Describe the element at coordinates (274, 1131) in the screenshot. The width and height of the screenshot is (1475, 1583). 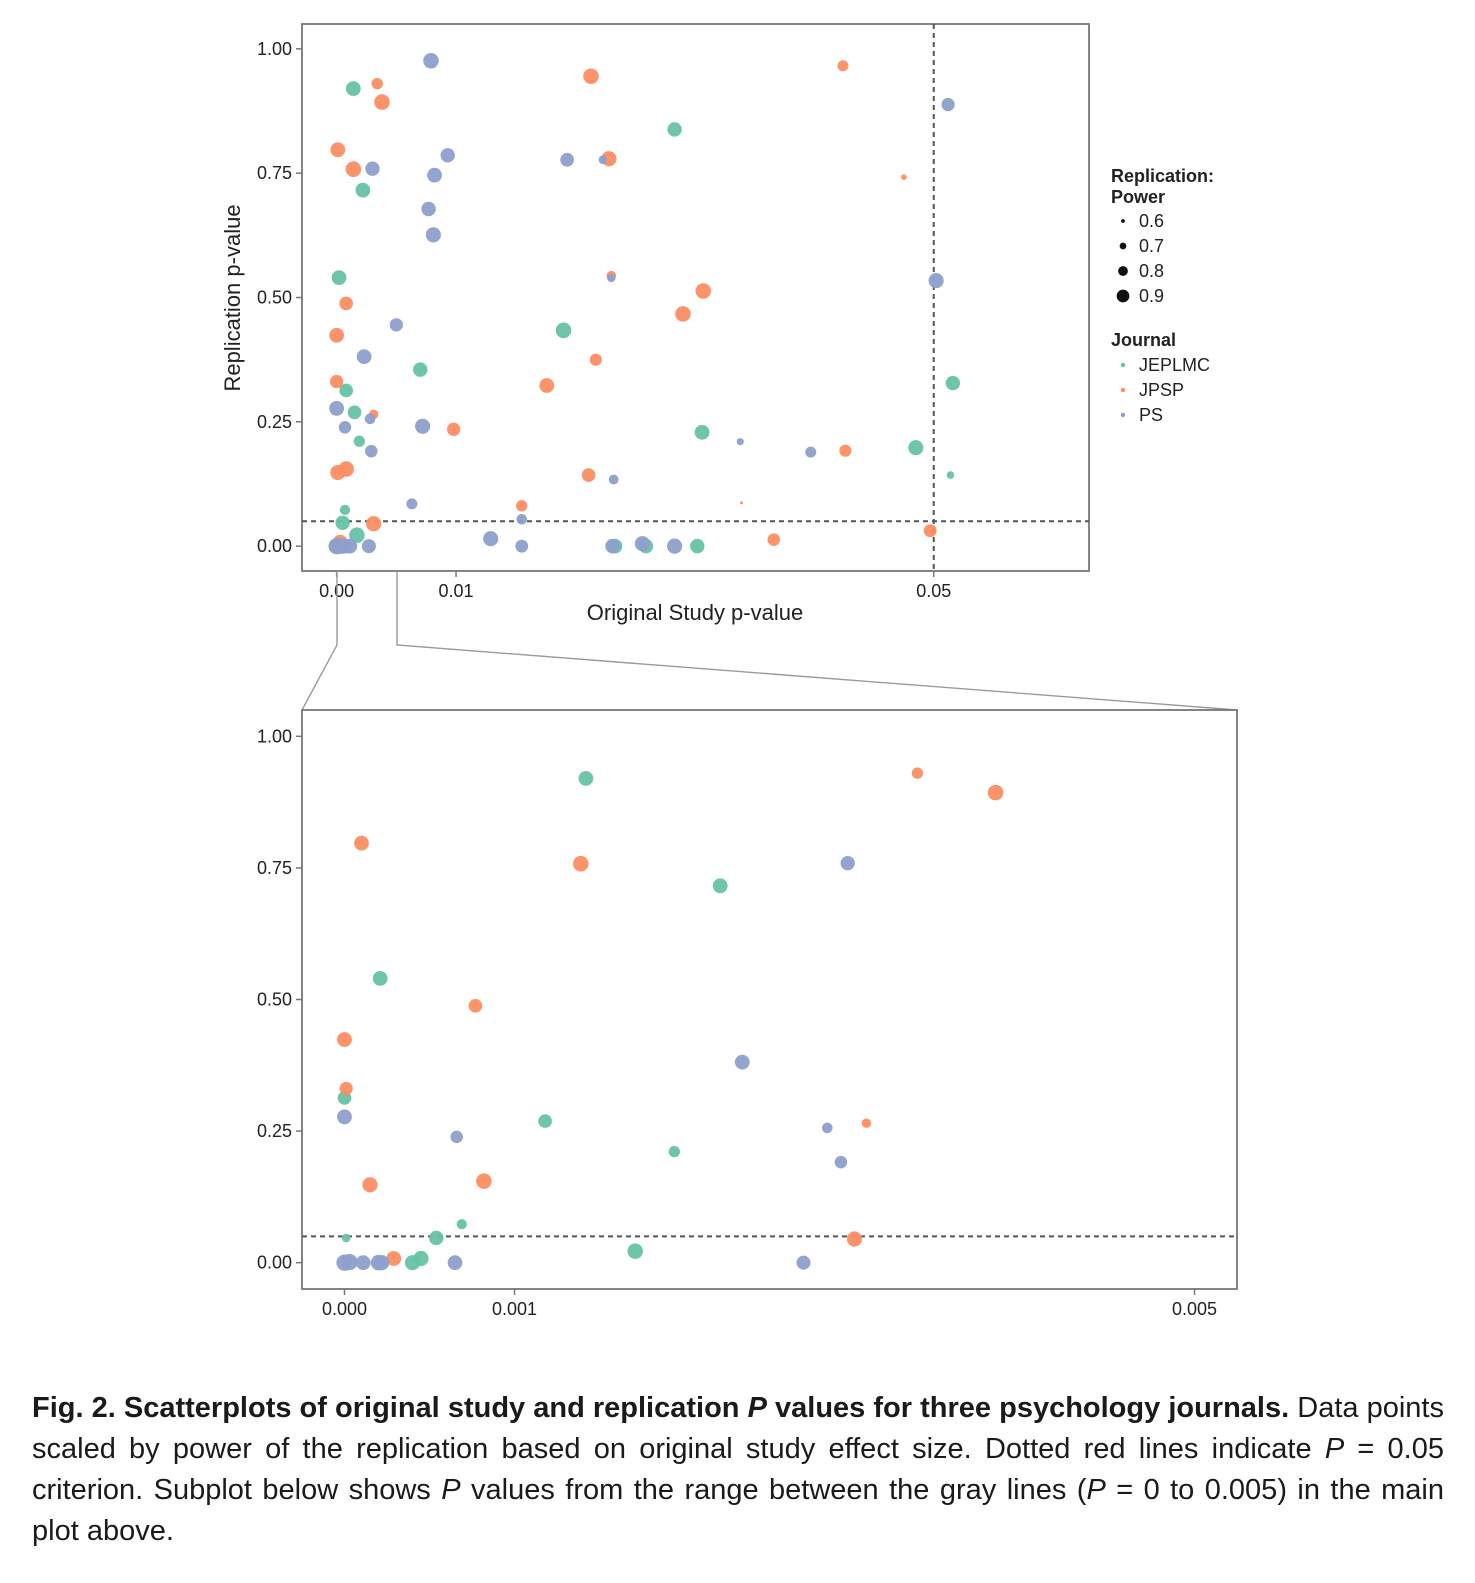
I see `zoom-y-tick-label: 0.25` at that location.